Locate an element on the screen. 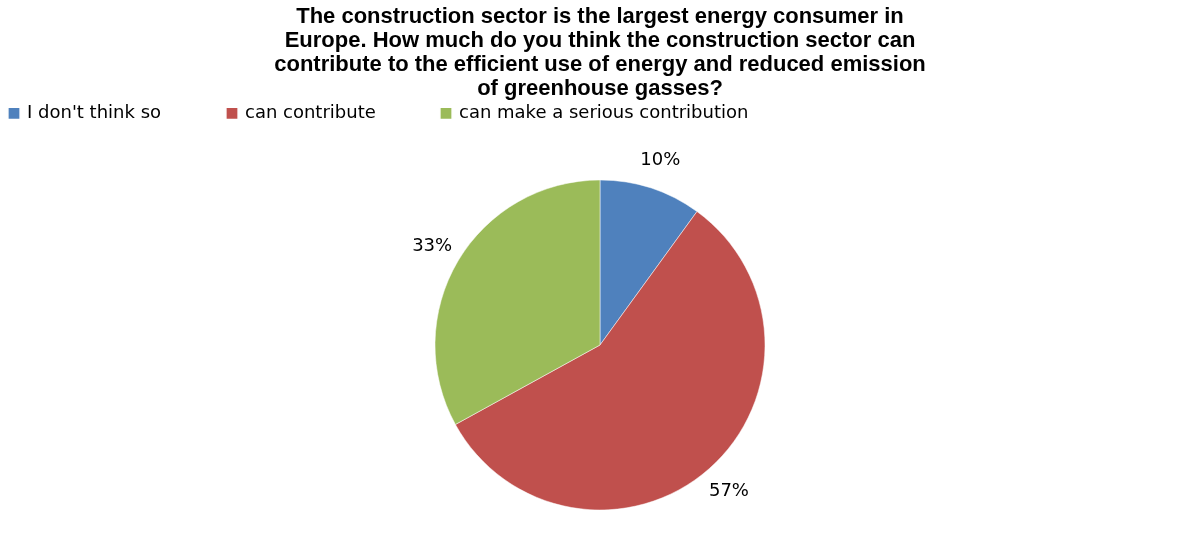 The image size is (1200, 554). text: Europe. How much do you think the construction sector can is located at coordinates (600, 39).